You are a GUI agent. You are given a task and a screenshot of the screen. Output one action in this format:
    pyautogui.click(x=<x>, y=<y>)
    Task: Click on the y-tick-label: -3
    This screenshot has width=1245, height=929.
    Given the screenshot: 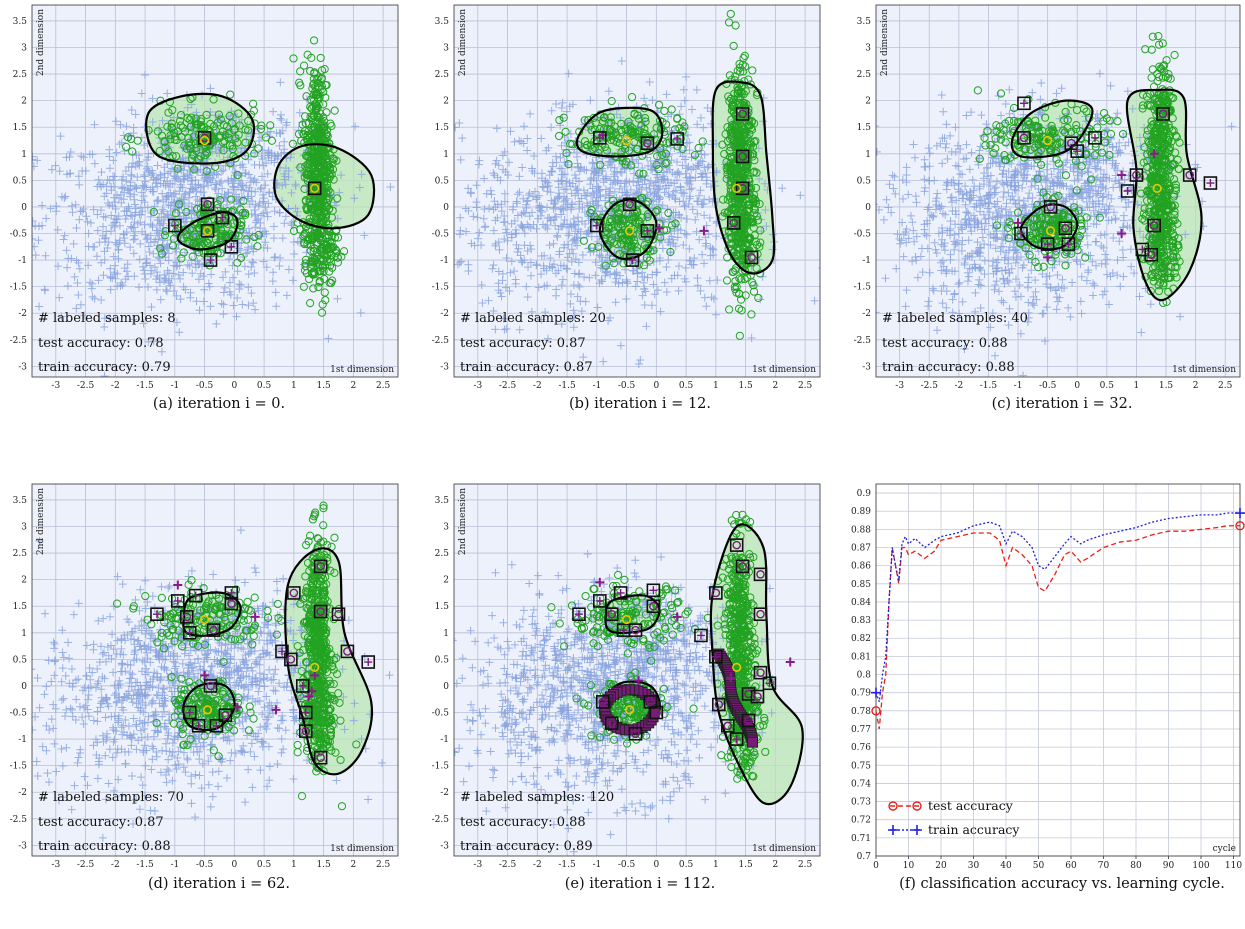 What is the action you would take?
    pyautogui.click(x=866, y=367)
    